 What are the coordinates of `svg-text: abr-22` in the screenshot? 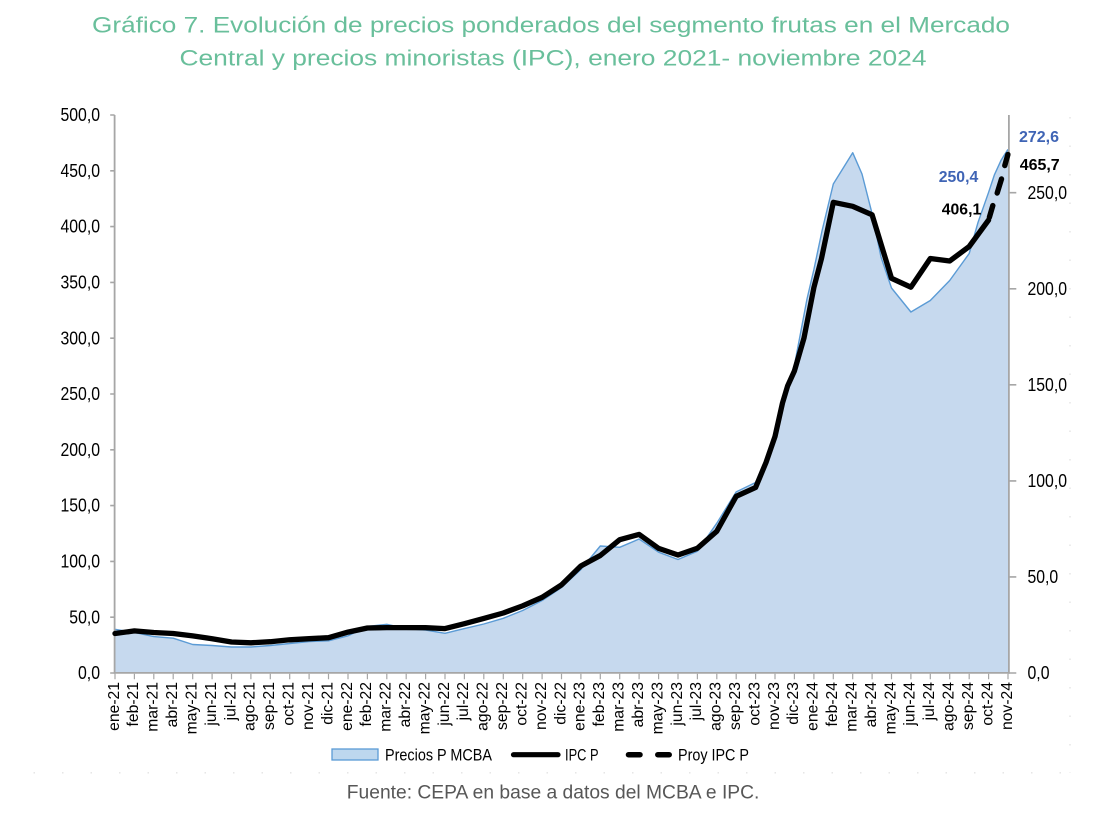 It's located at (405, 704).